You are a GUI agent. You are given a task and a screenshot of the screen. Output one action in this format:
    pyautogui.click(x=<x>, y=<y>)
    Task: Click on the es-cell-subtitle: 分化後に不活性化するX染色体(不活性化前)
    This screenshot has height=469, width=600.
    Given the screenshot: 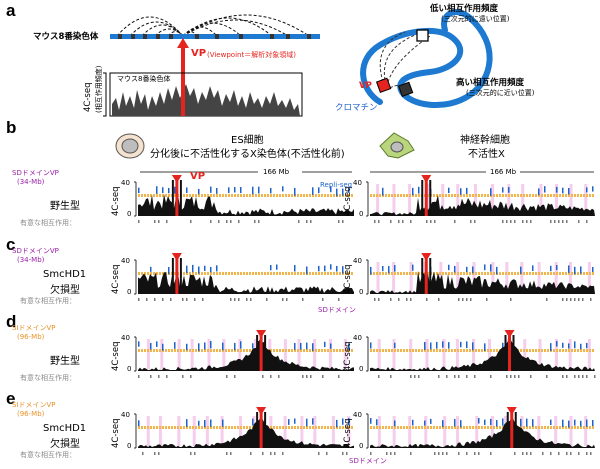 What is the action you would take?
    pyautogui.click(x=247, y=154)
    